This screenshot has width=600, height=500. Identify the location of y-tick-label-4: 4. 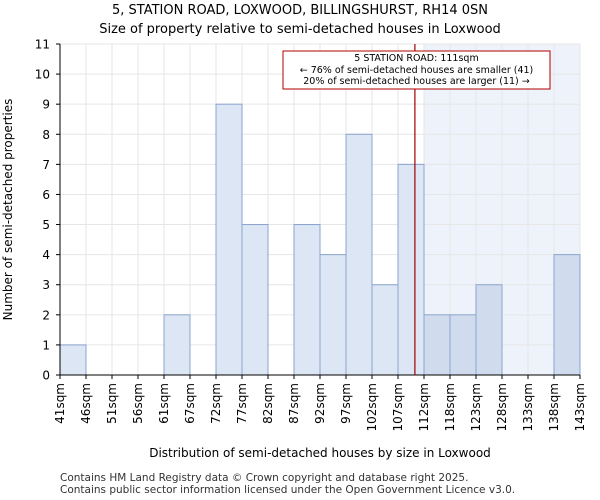
(46, 255).